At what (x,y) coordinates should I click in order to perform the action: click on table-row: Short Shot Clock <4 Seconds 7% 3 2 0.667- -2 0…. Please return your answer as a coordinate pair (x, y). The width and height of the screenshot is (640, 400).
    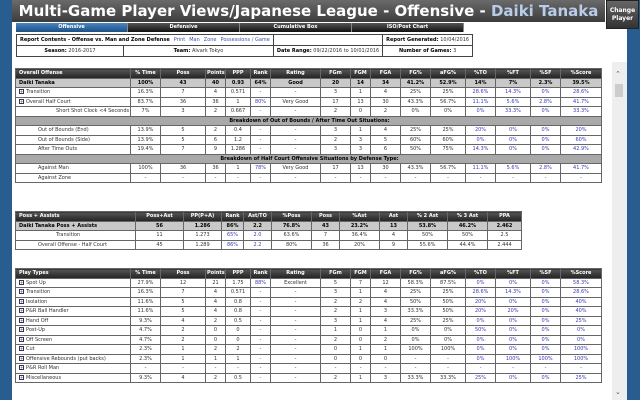
    Looking at the image, I should click on (308, 111).